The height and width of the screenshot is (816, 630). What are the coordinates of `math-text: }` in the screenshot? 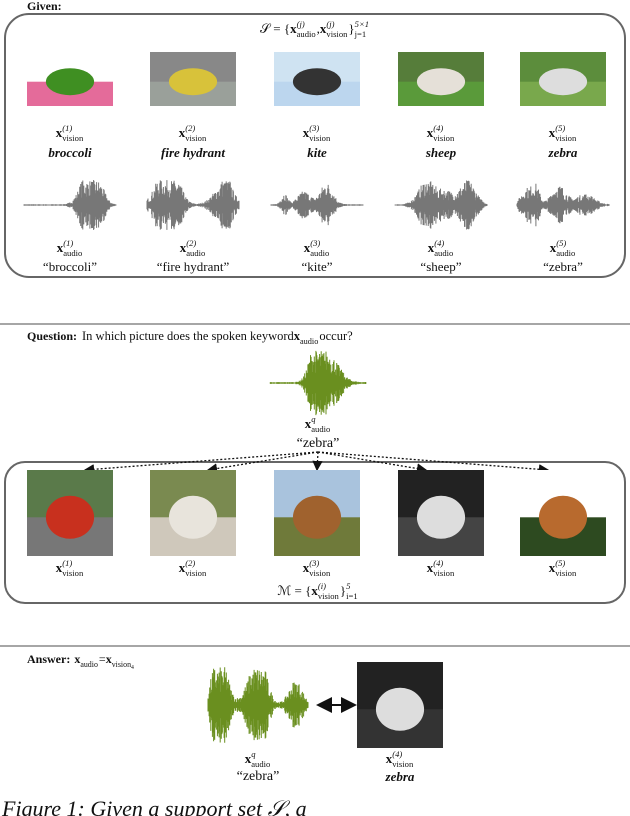 It's located at (351, 28).